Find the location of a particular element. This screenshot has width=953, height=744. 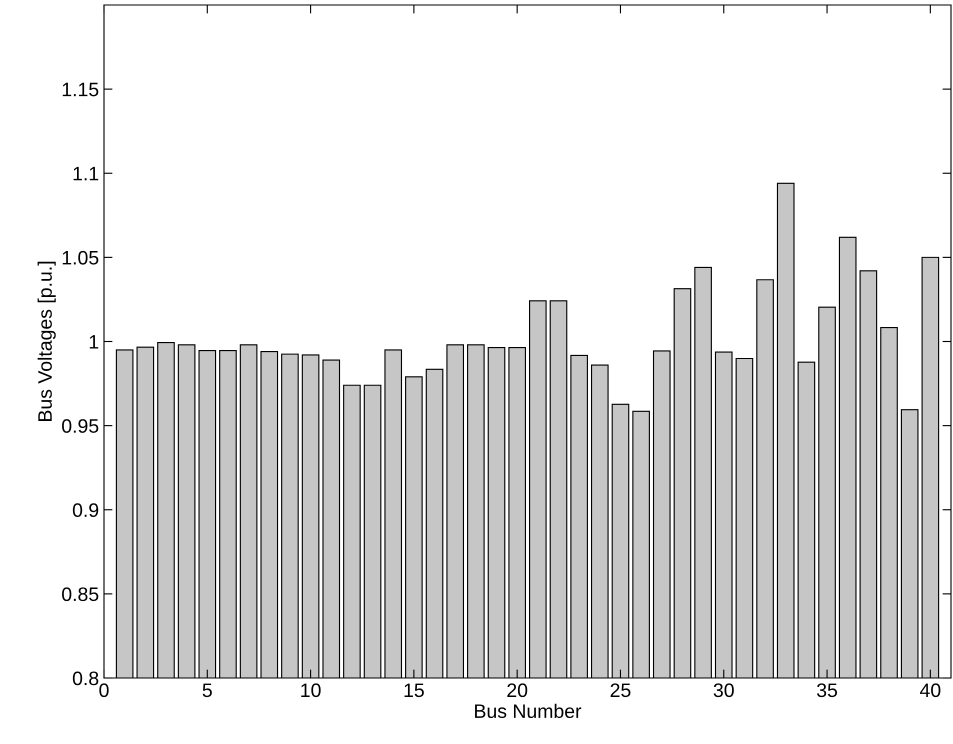

y-axis-title: Bus Voltages [p.u.] is located at coordinates (47, 341).